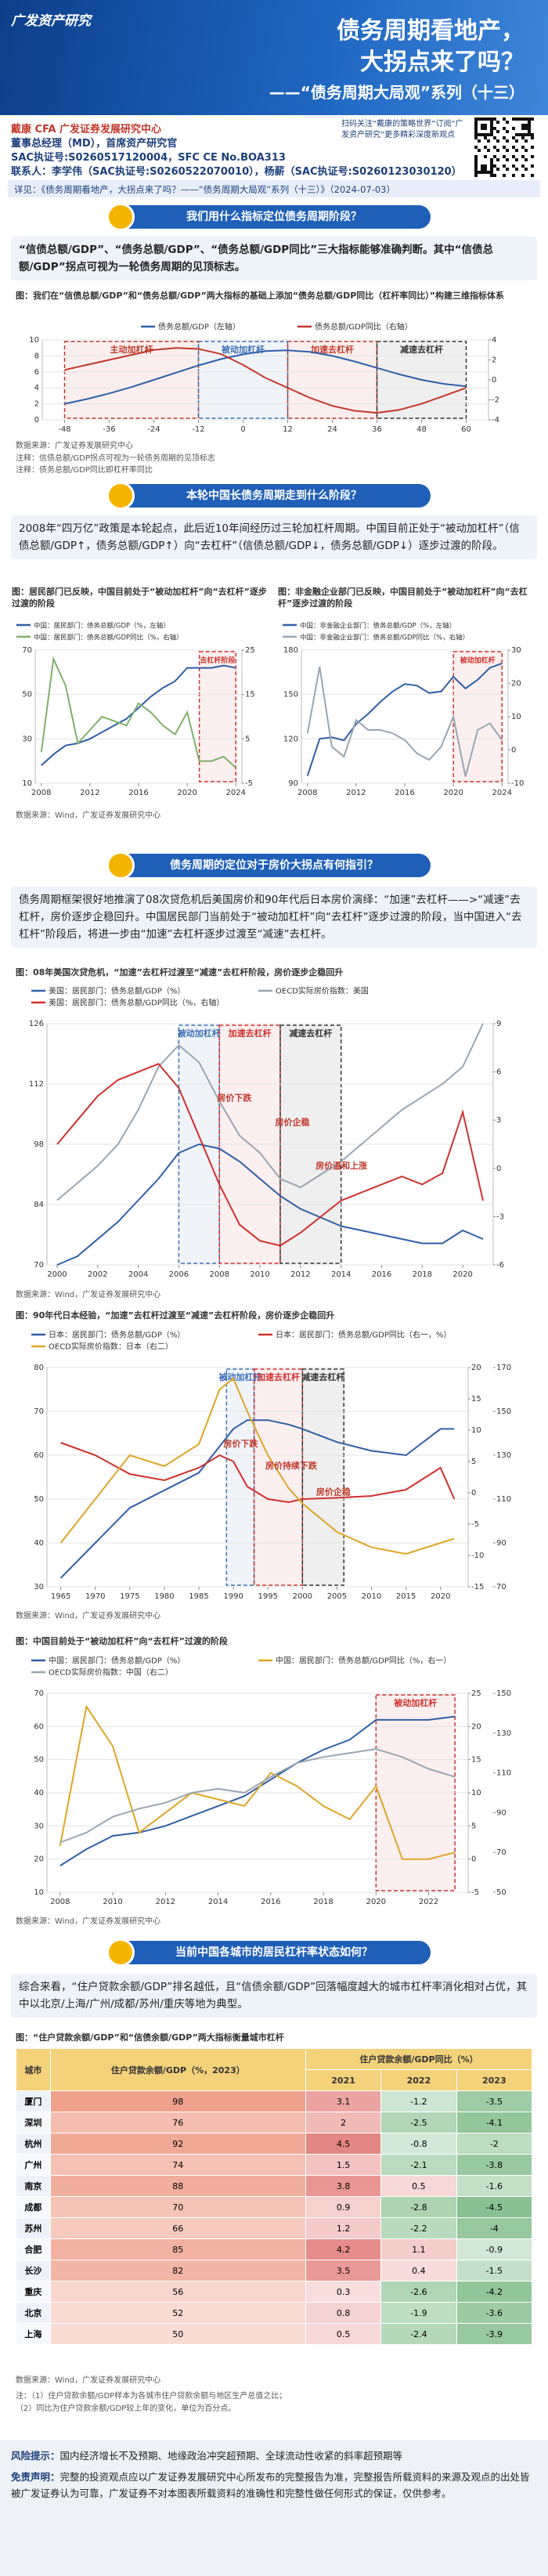 The image size is (548, 2576). Describe the element at coordinates (109, 429) in the screenshot. I see `x-tick-label: -36` at that location.